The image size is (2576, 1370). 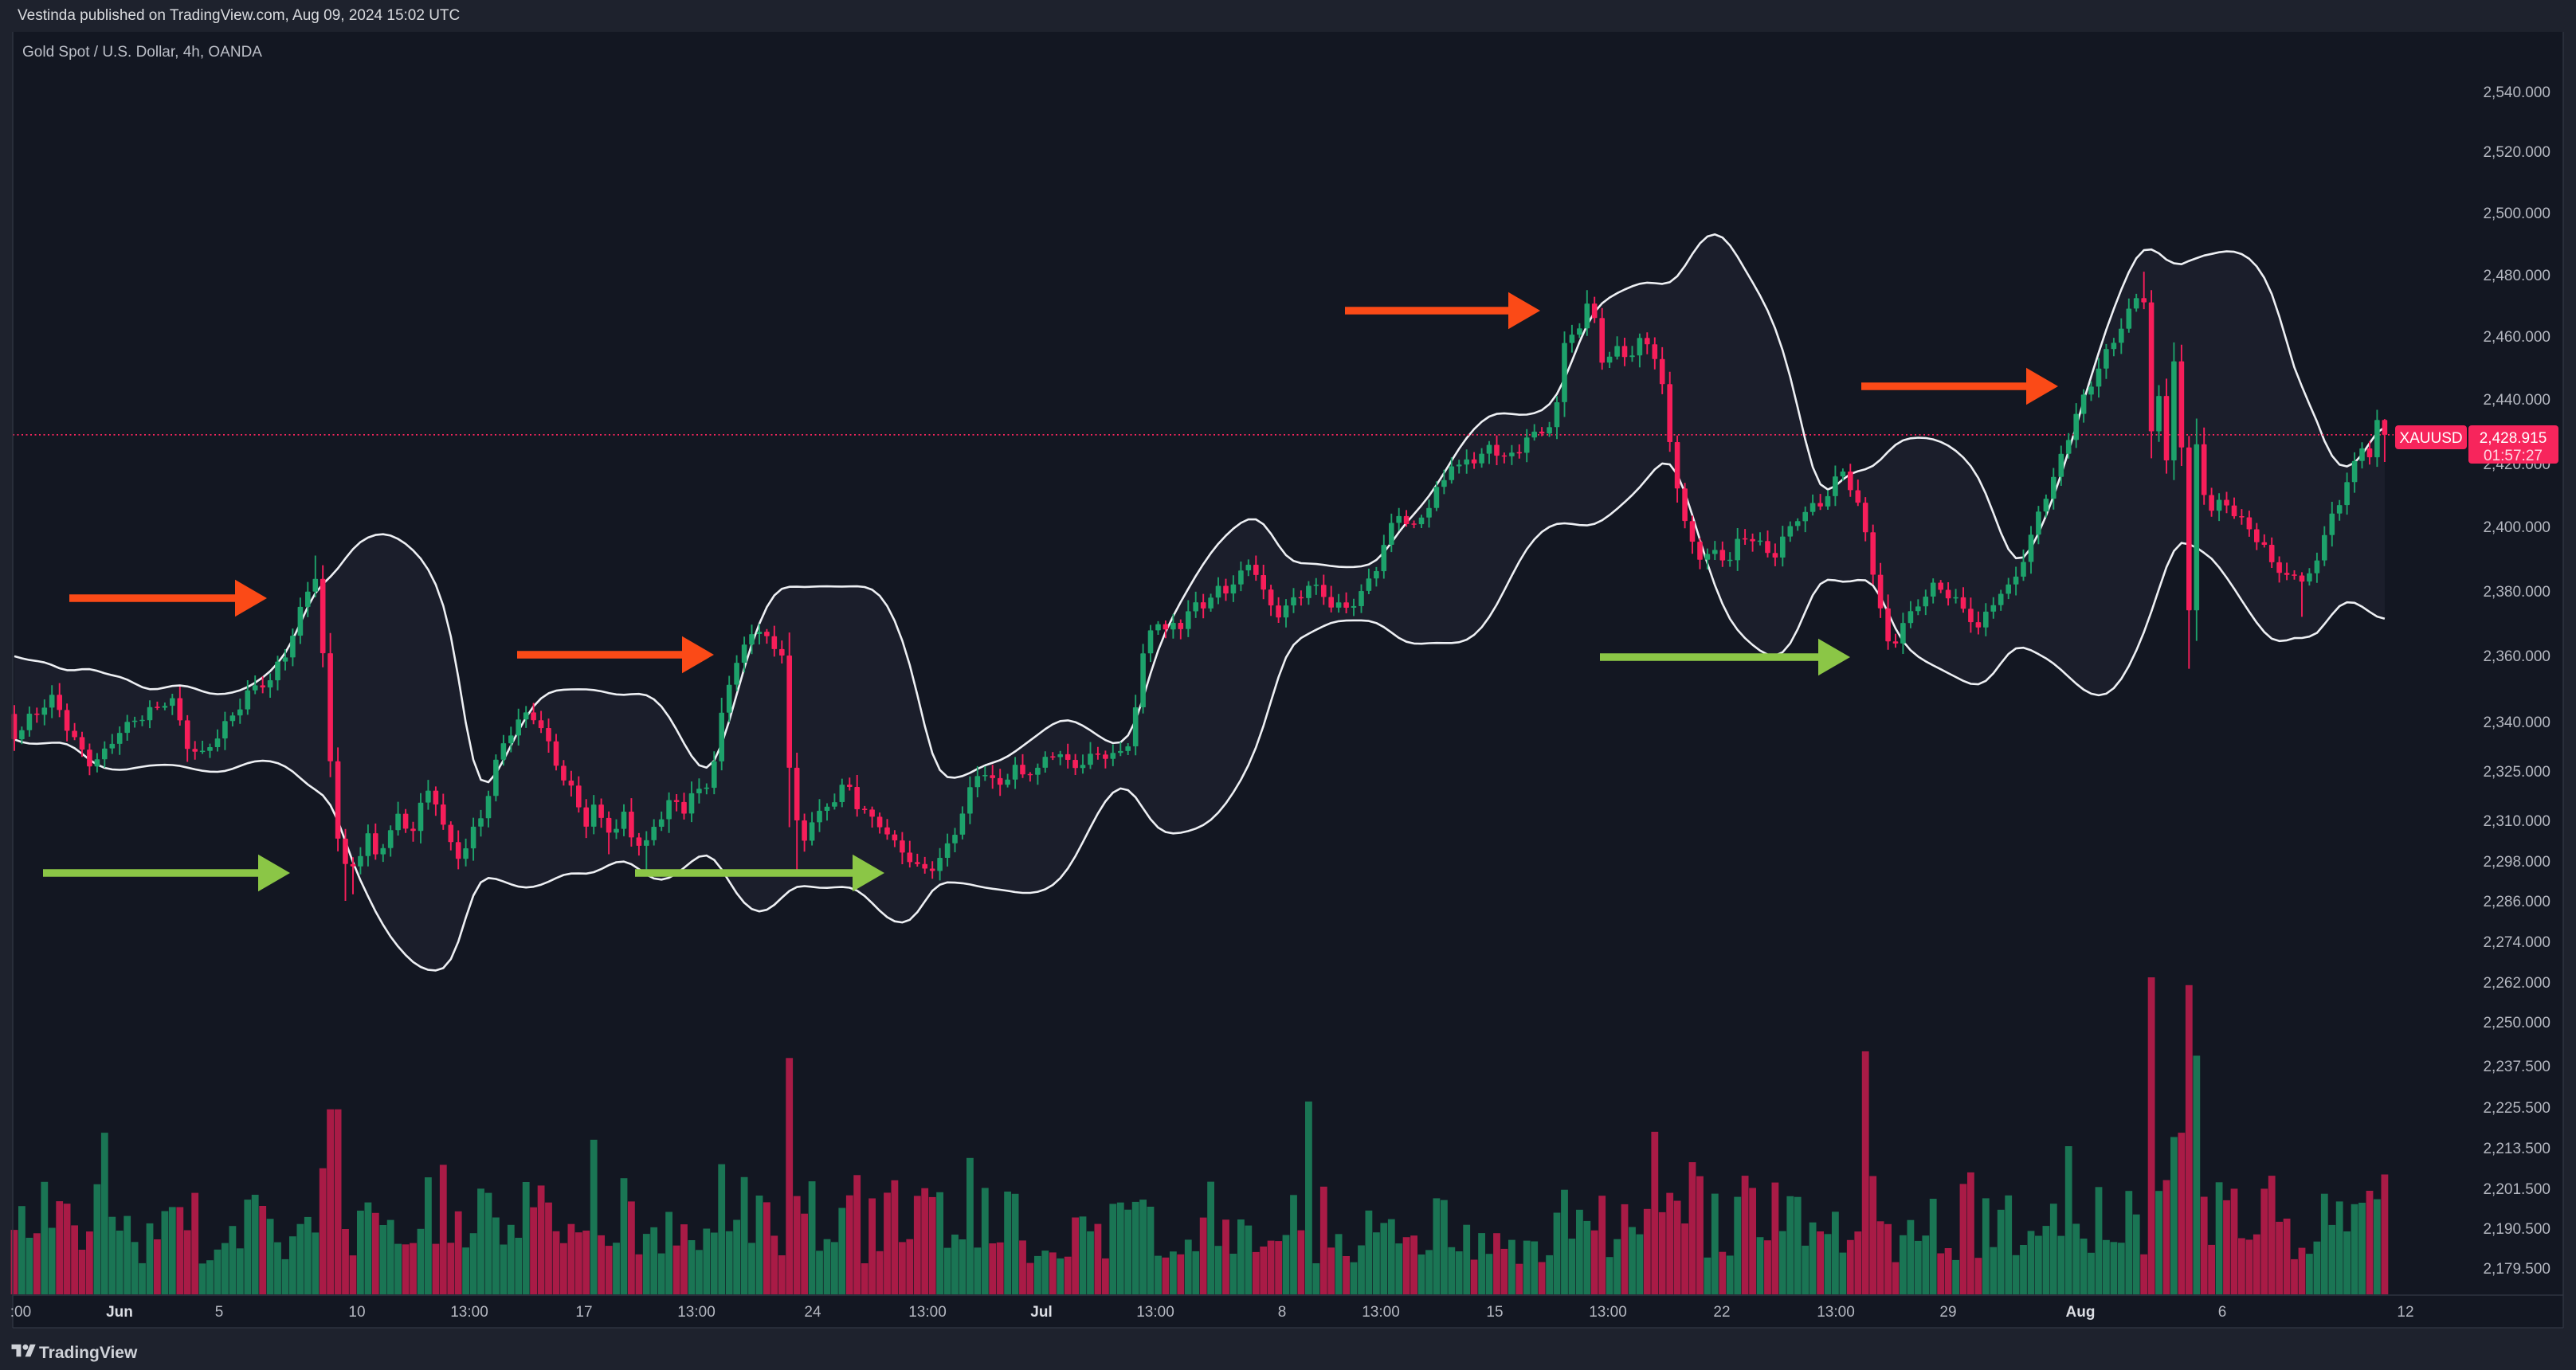 What do you see at coordinates (2517, 400) in the screenshot?
I see `svg-text: 2,440.000` at bounding box center [2517, 400].